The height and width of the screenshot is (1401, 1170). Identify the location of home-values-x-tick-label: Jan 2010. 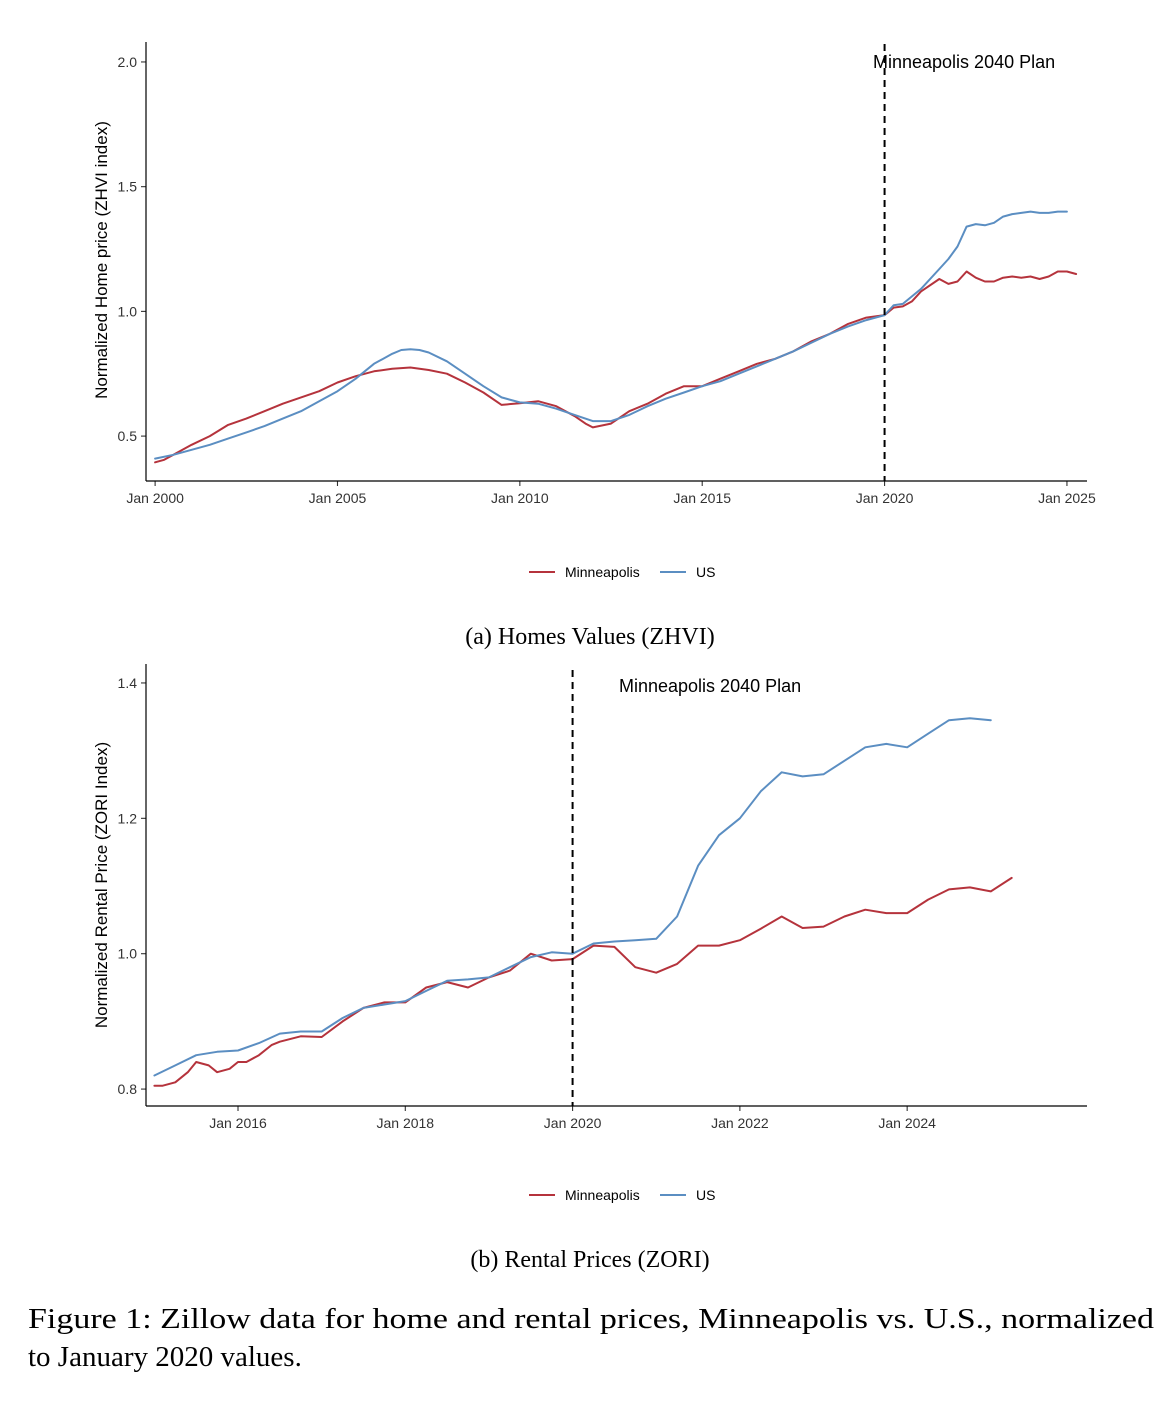
(520, 498).